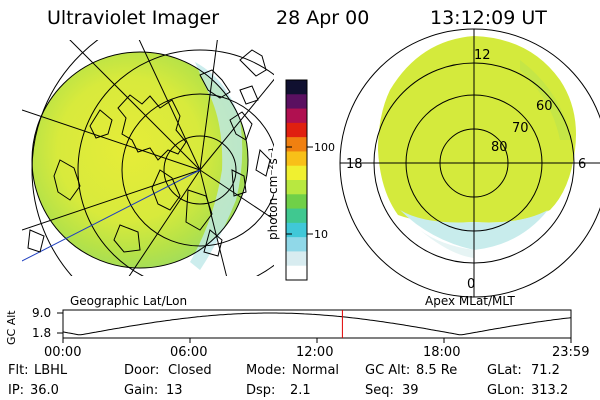  I want to click on info-glat-label: GLat:, so click(504, 370).